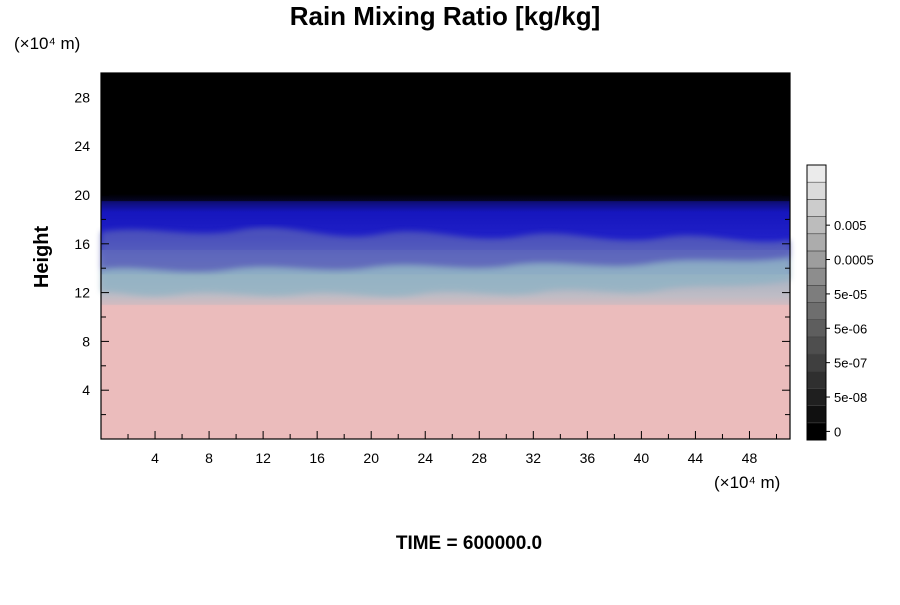 The height and width of the screenshot is (605, 900). Describe the element at coordinates (588, 458) in the screenshot. I see `x-tick-label: 36` at that location.